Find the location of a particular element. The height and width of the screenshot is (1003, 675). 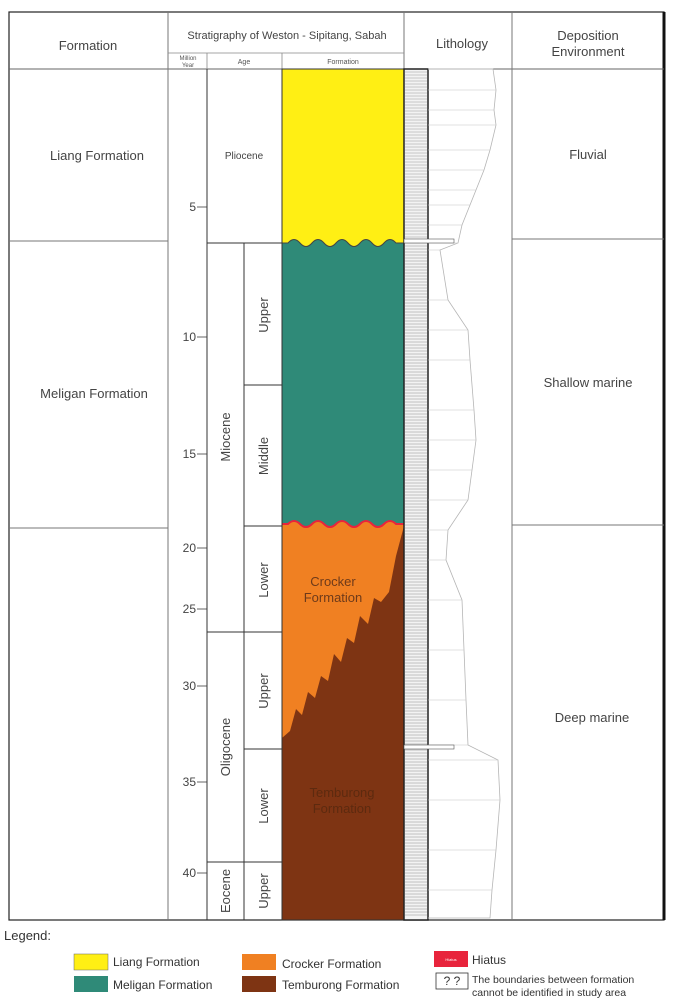

legend-hiatus-swatch-text: Hiatus is located at coordinates (450, 959).